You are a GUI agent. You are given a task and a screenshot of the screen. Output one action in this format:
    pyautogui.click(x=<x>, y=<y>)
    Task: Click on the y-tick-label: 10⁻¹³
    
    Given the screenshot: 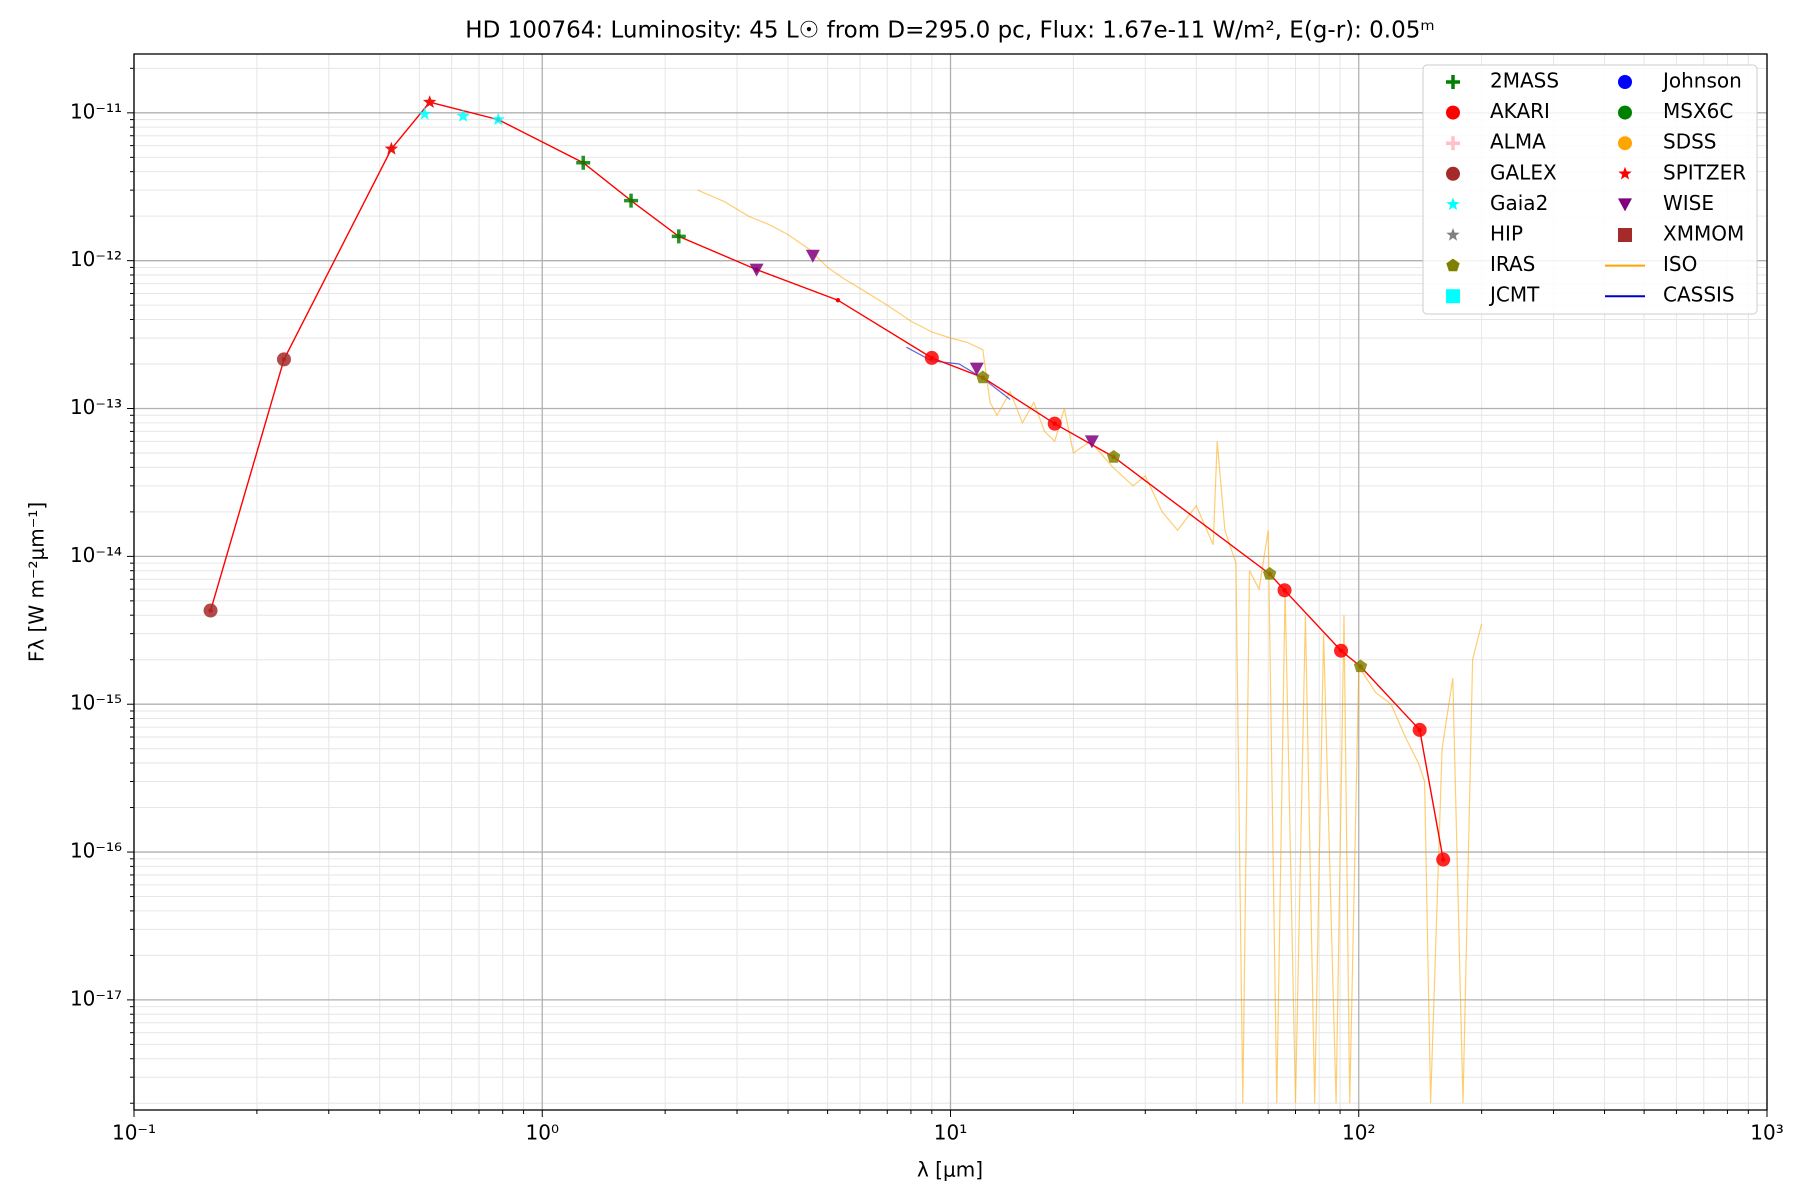 What is the action you would take?
    pyautogui.click(x=96, y=407)
    